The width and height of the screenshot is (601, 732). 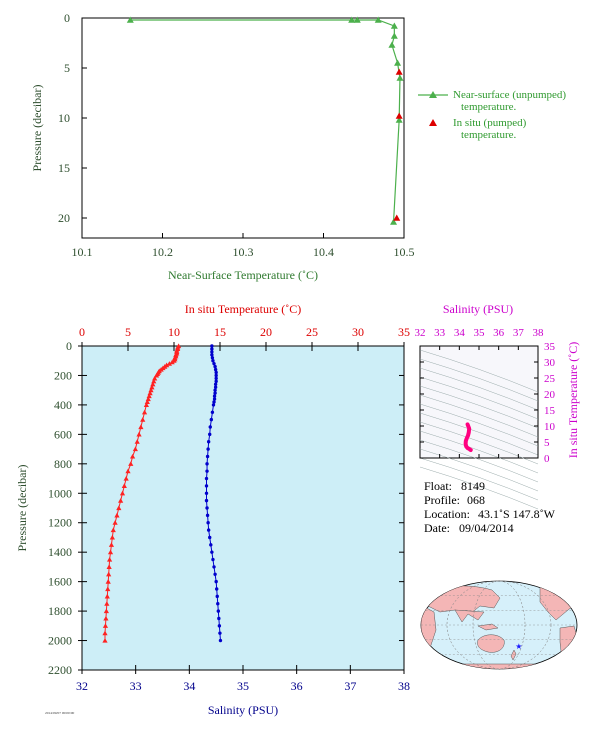 I want to click on ts-x-tick-label: 34, so click(x=460, y=333).